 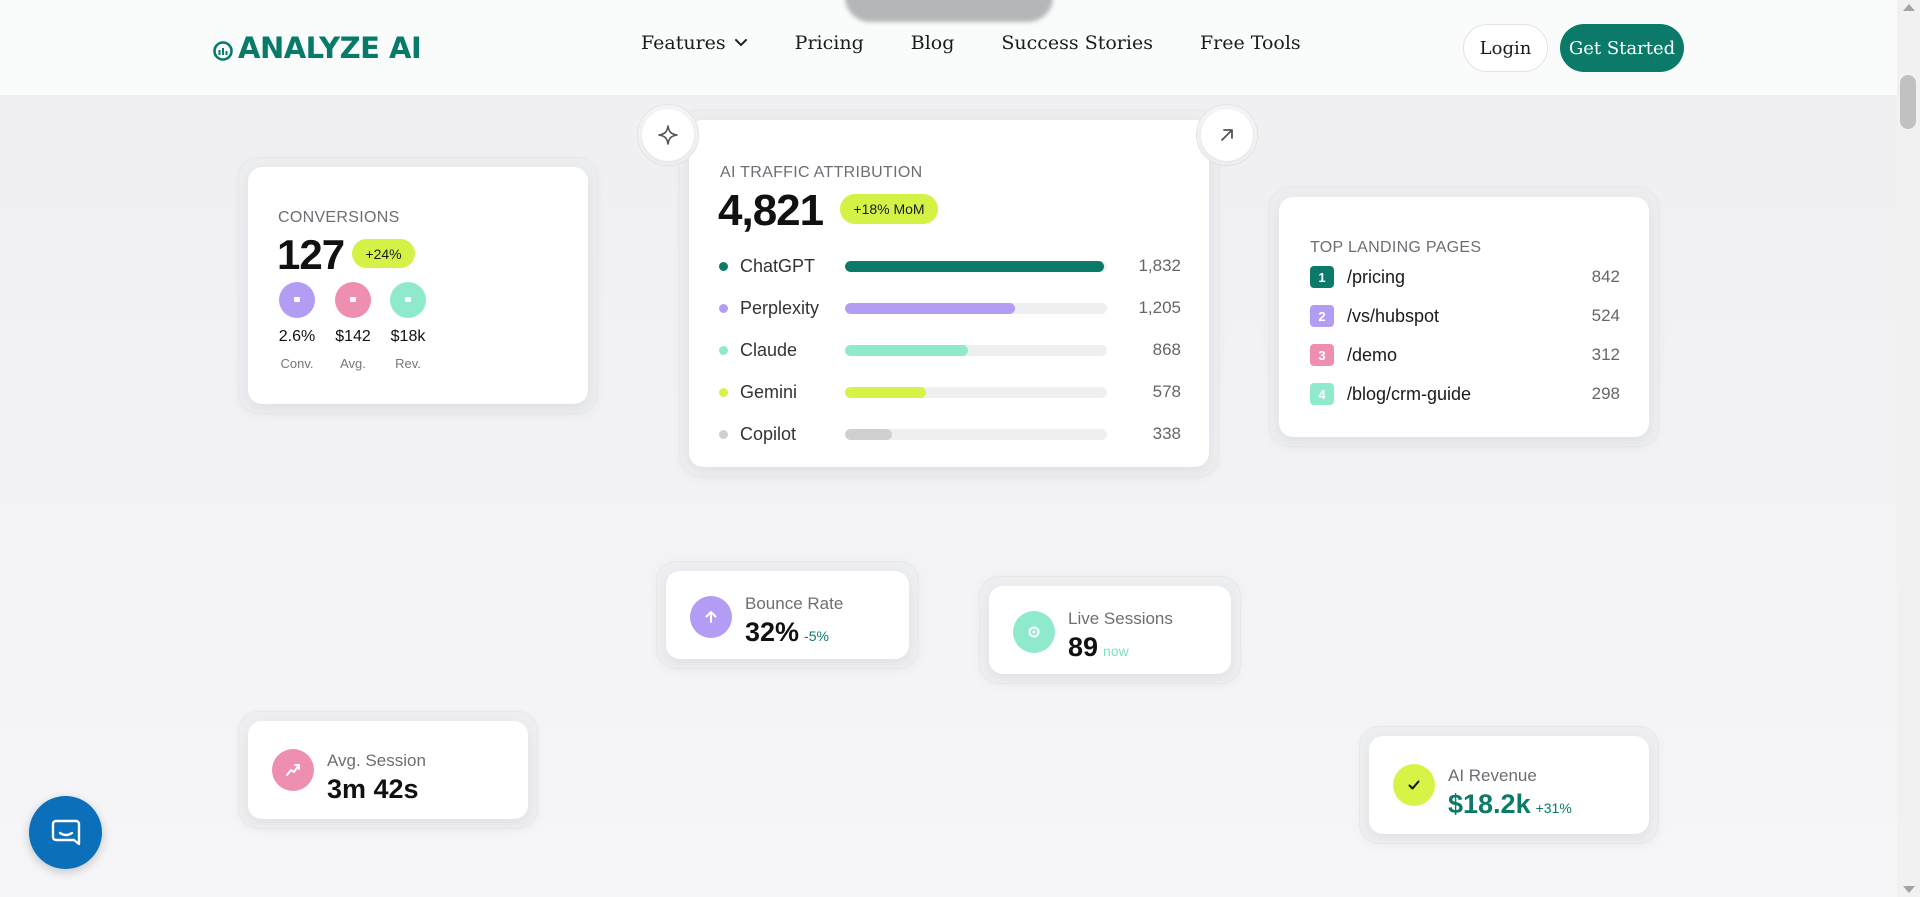 I want to click on source-value: 578, so click(x=1166, y=391).